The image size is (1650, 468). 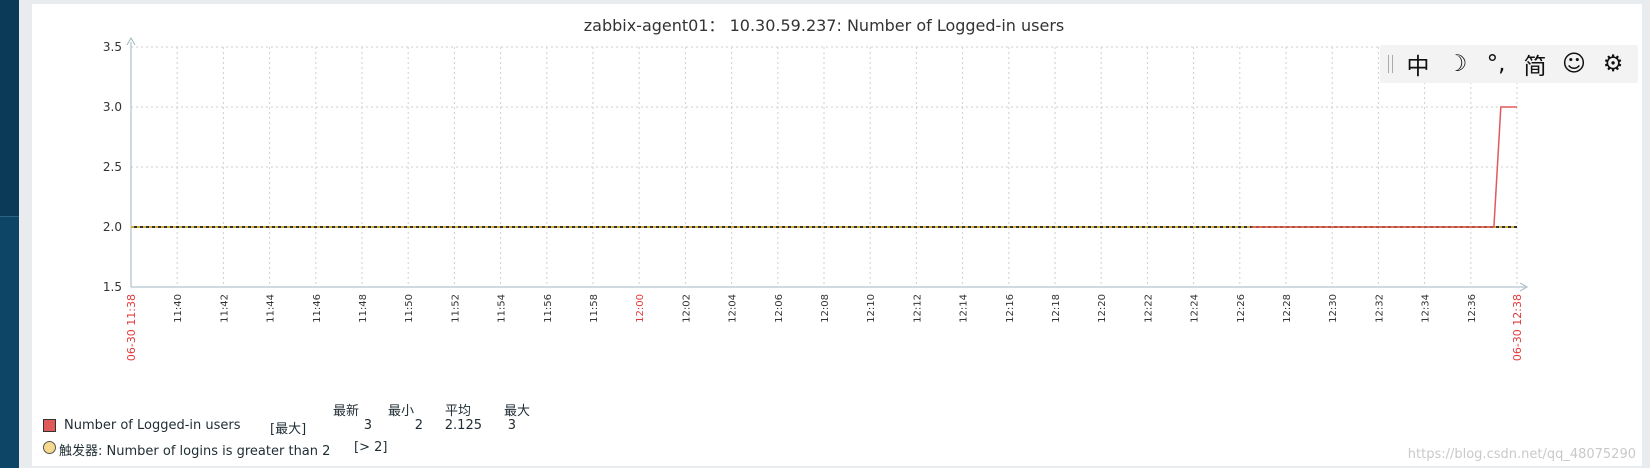 I want to click on y-tick-label: 1.5, so click(x=112, y=287).